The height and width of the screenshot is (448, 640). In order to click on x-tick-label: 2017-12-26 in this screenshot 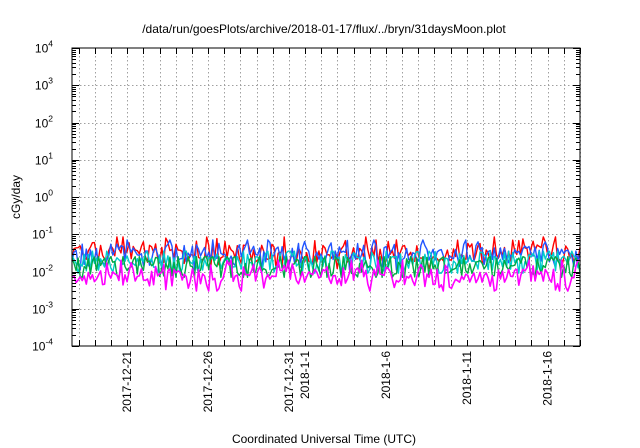, I will do `click(208, 382)`.